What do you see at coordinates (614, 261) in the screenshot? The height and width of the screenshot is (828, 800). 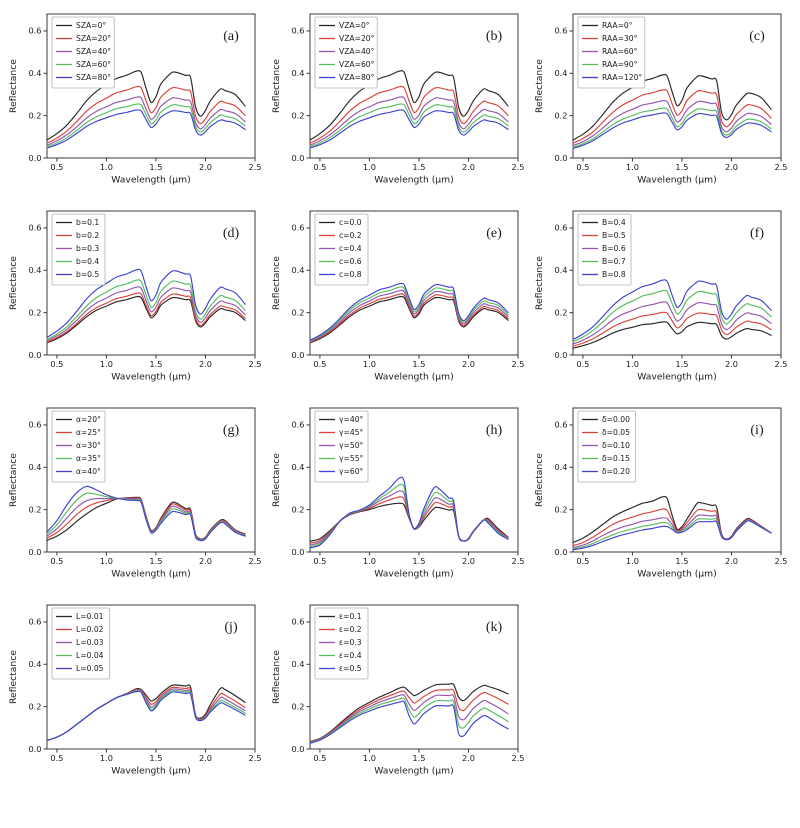 I see `legend-label-B=0.7: B=0.7` at bounding box center [614, 261].